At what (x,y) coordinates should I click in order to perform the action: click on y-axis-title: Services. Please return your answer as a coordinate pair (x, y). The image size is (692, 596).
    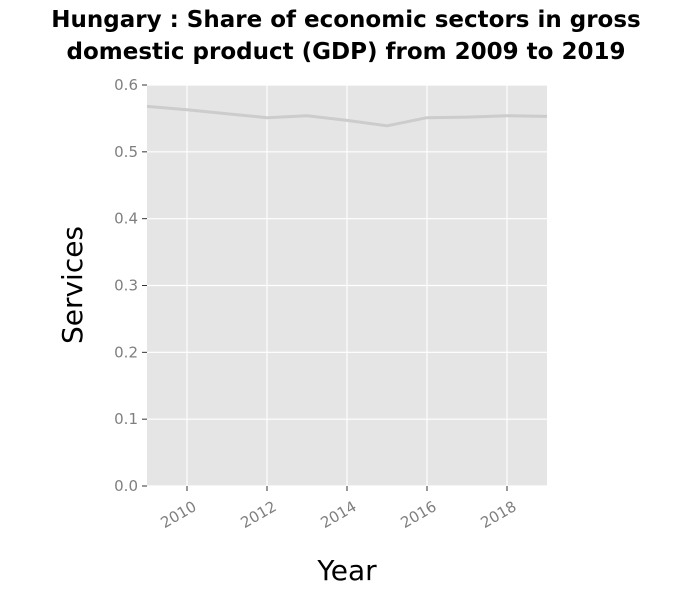
    Looking at the image, I should click on (72, 285).